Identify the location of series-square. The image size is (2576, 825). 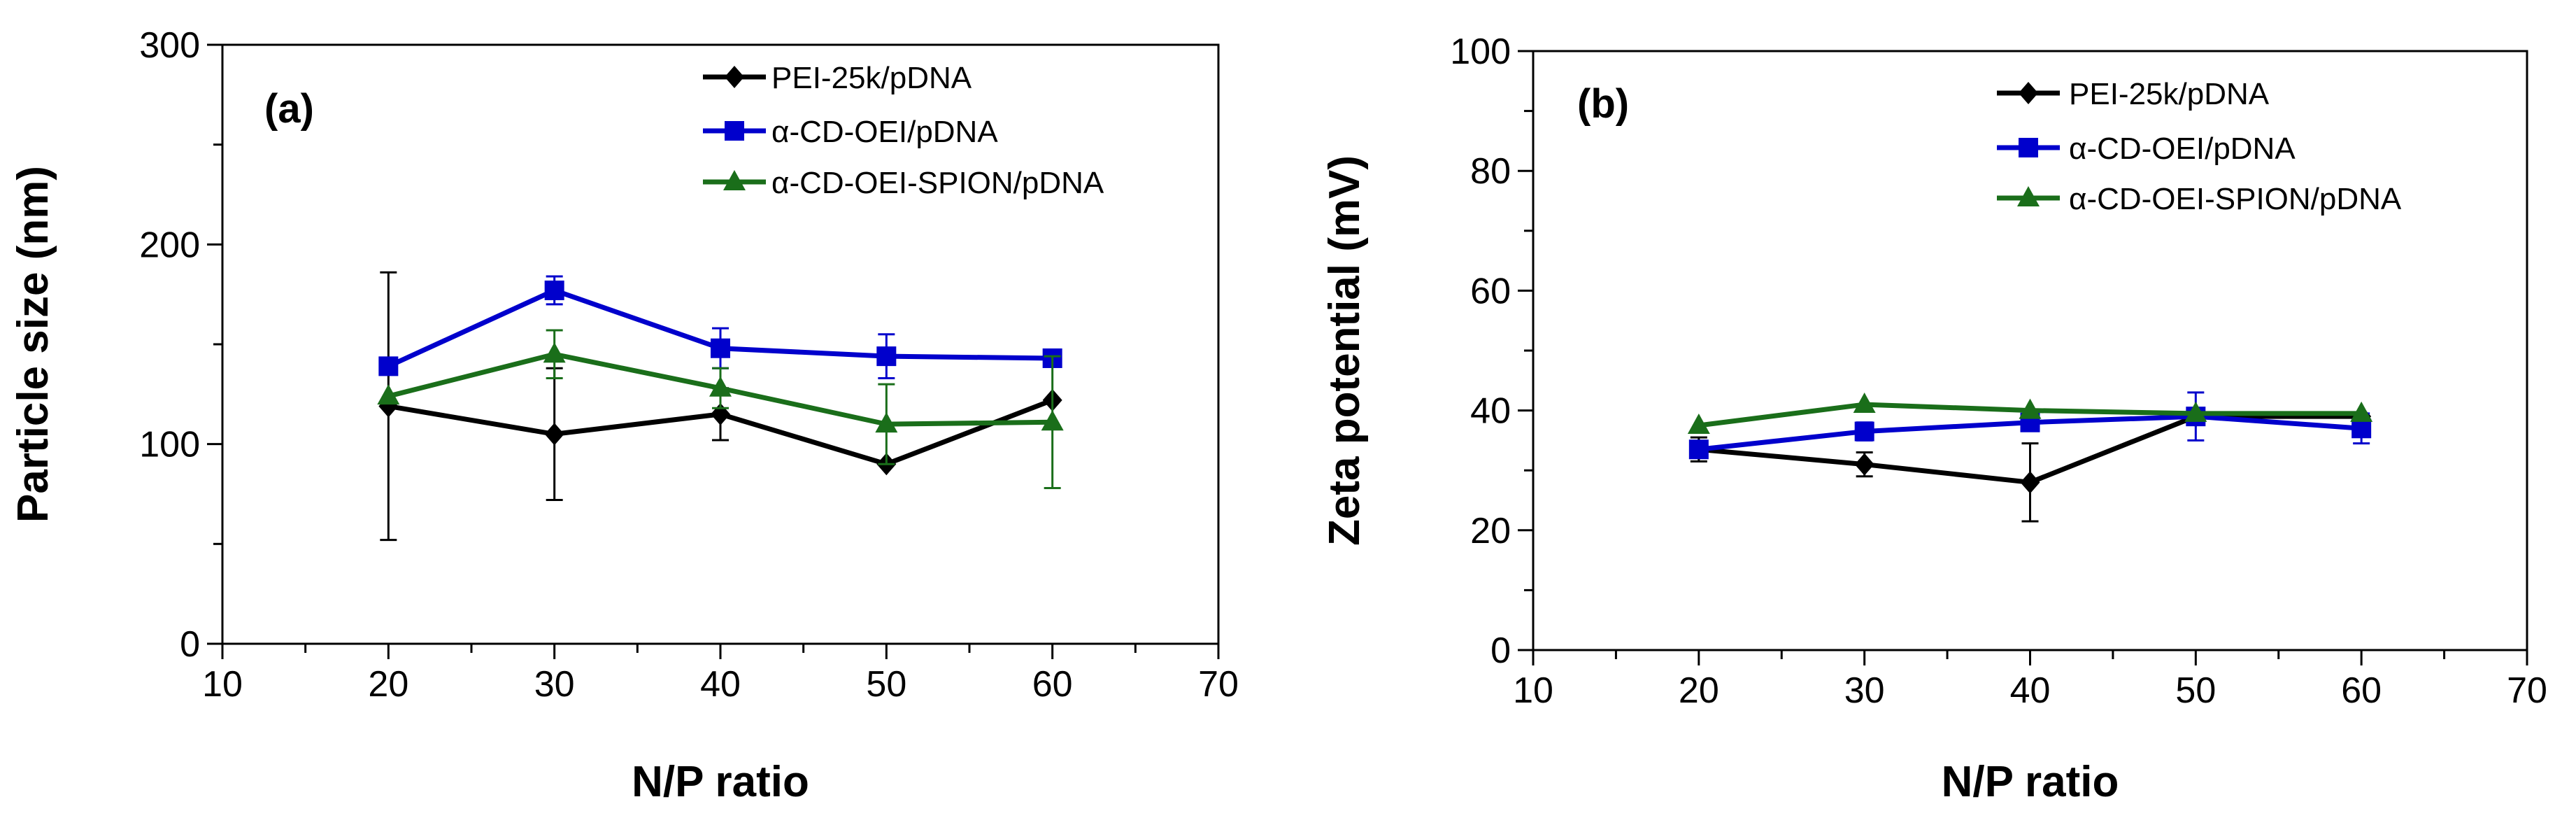
(720, 327).